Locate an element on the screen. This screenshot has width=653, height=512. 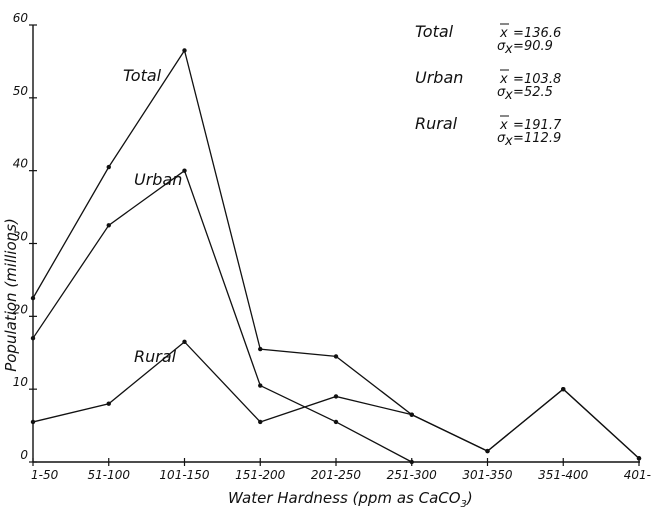
y-tick-label: 30 is located at coordinates (21, 237).